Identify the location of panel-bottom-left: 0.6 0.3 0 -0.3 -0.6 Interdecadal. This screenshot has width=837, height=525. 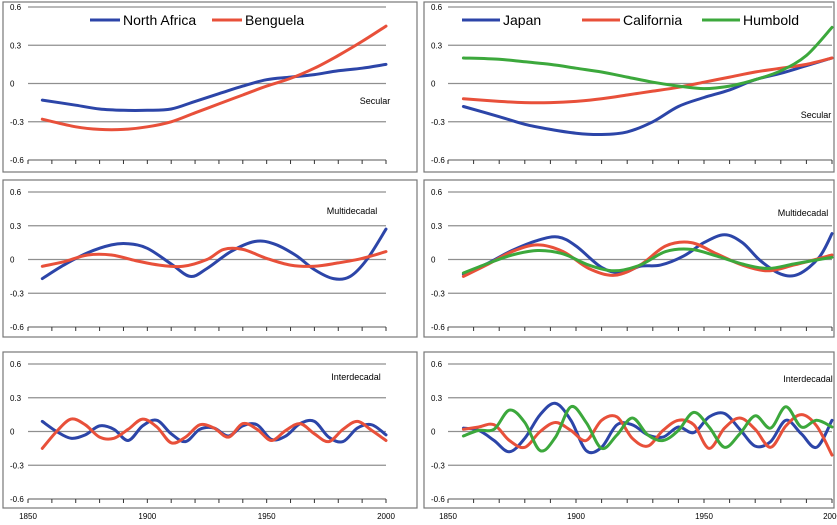
(210, 430).